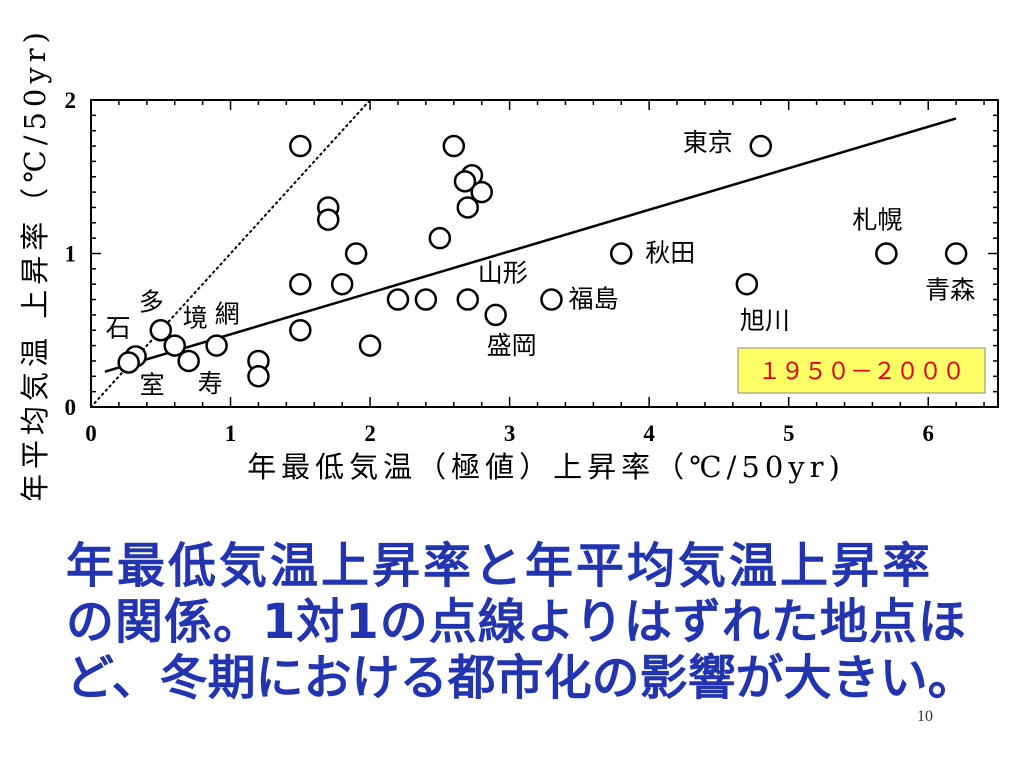 The height and width of the screenshot is (768, 1024). What do you see at coordinates (546, 467) in the screenshot?
I see `x-axis-title: 年最低気温（極値）上昇率（℃/50yr)` at bounding box center [546, 467].